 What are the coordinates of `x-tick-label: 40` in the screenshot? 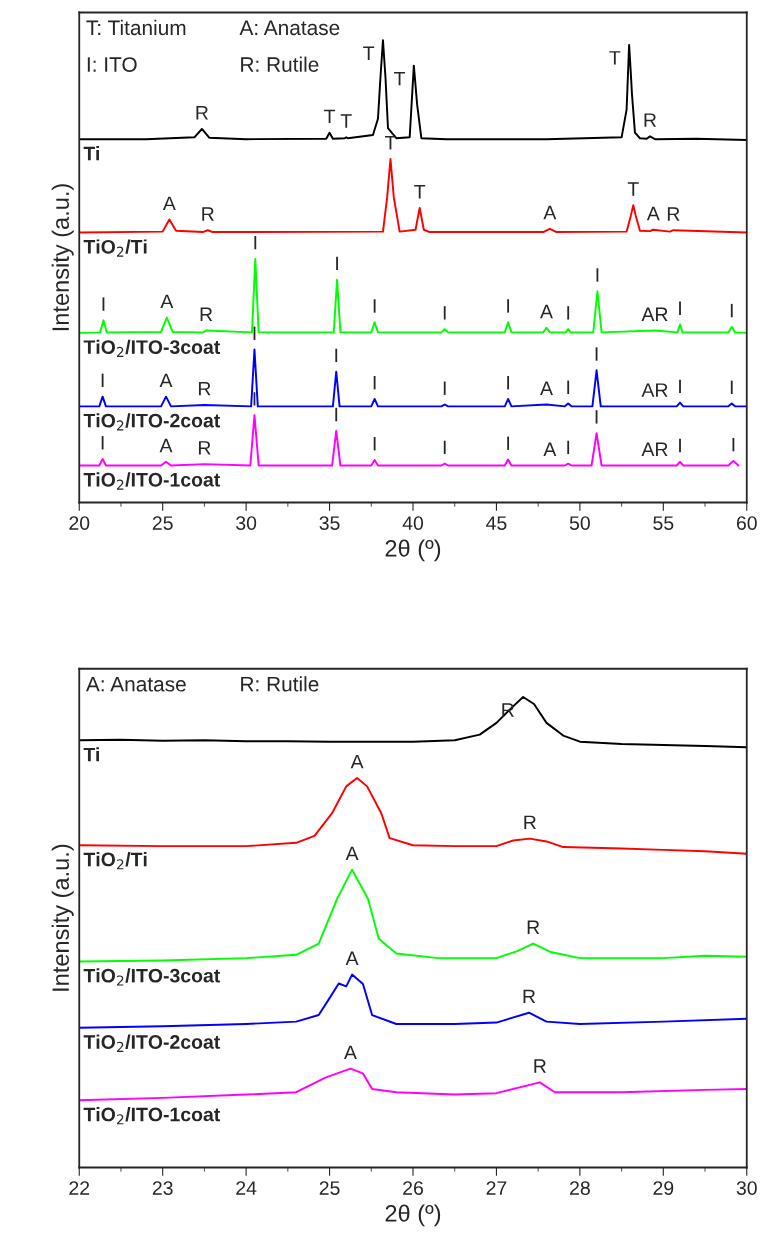 It's located at (413, 523).